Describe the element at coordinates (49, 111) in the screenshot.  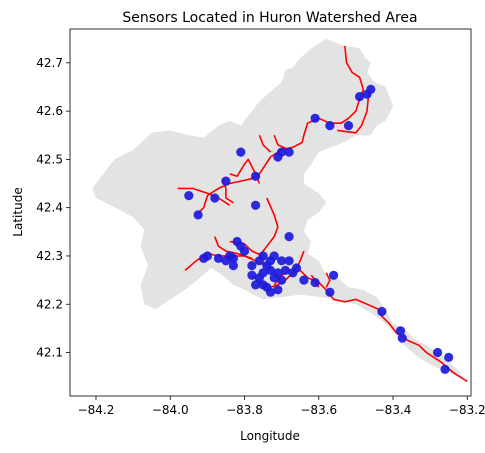
I see `y-tick-label: 42.6` at that location.